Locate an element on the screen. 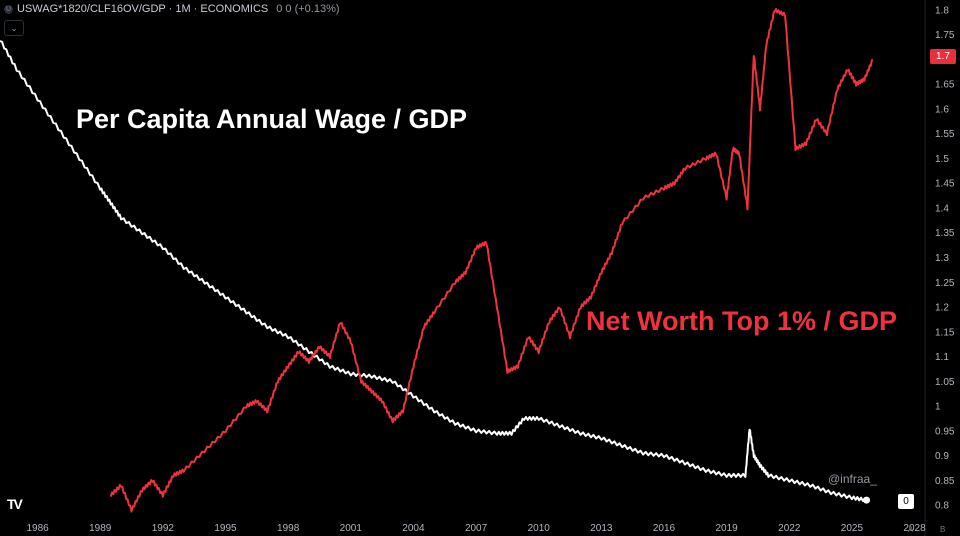 The height and width of the screenshot is (536, 960). x-tick-label: 2010 is located at coordinates (539, 528).